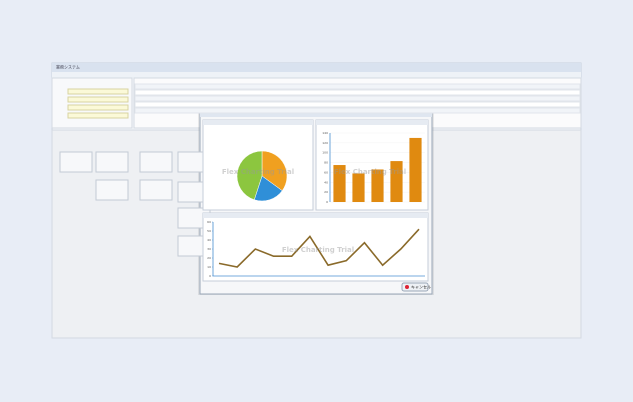 The width and height of the screenshot is (633, 402). I want to click on y-tick-label: 10, so click(209, 267).